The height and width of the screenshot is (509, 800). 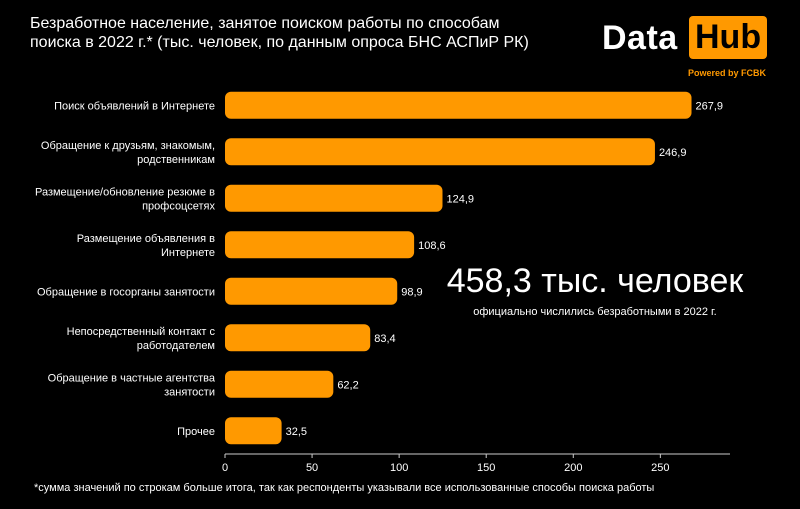 What do you see at coordinates (727, 73) in the screenshot?
I see `logo-powered-by: Powered by FCBK` at bounding box center [727, 73].